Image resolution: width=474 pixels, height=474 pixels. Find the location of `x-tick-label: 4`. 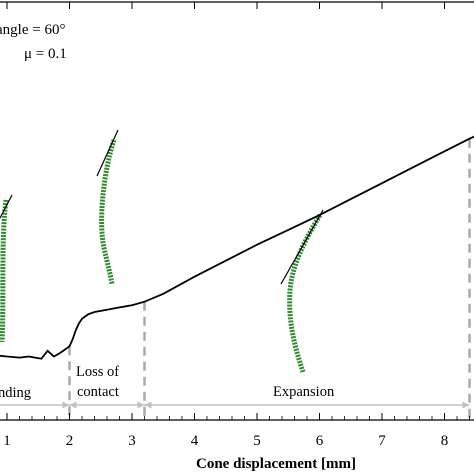

x-tick-label: 4 is located at coordinates (195, 441).